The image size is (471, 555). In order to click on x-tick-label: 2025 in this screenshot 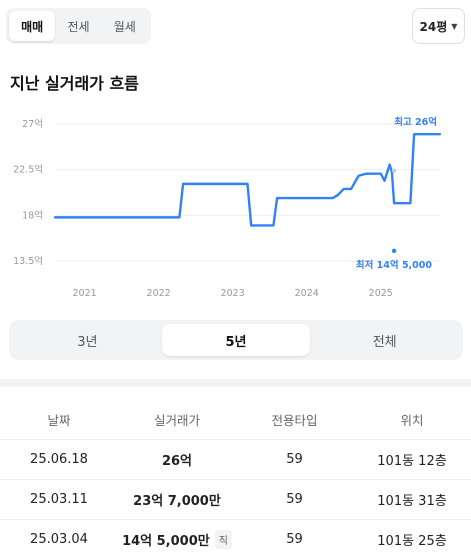, I will do `click(381, 293)`.